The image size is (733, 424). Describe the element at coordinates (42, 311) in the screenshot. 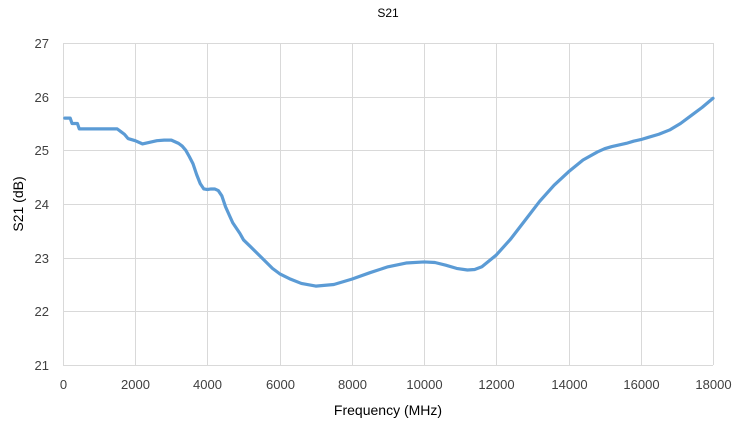

I see `y-tick-label: 22` at that location.